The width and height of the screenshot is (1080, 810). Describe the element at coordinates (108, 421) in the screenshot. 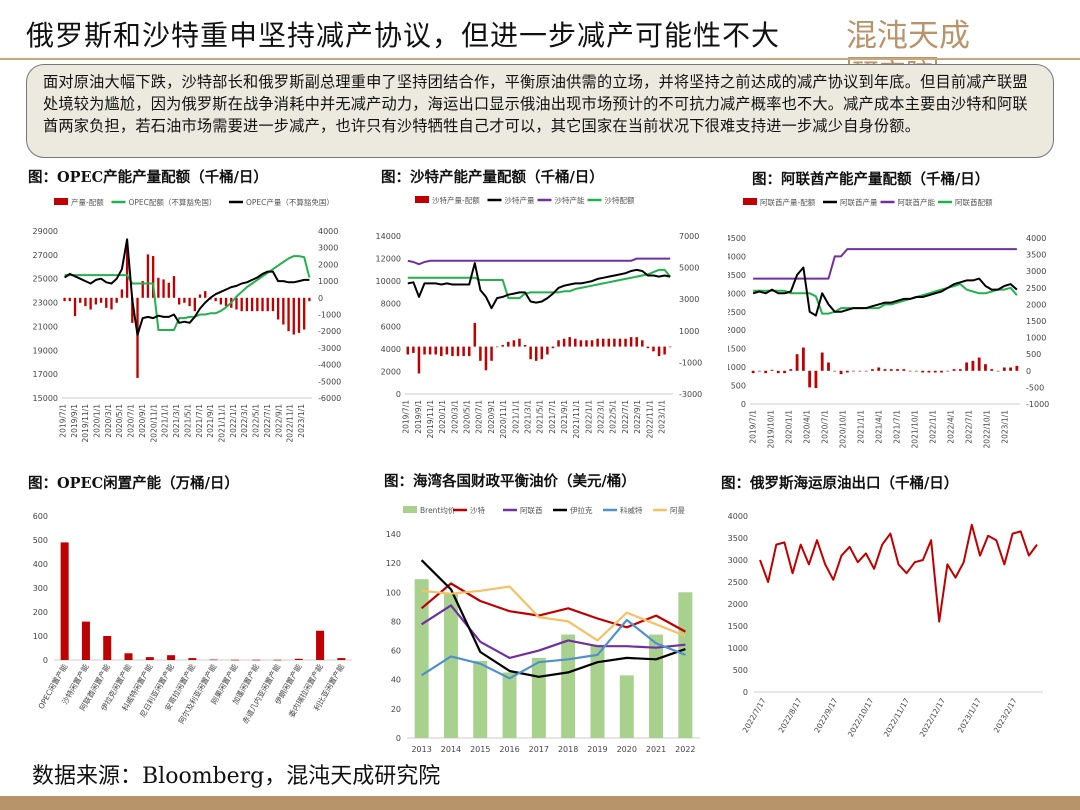

I see `x-tick-label: 2020/3/1` at that location.